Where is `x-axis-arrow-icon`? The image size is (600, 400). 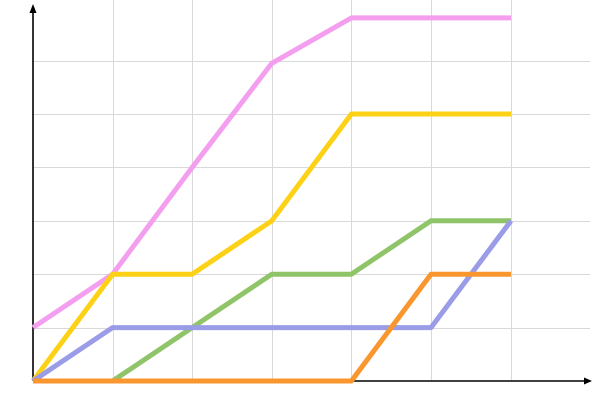 x-axis-arrow-icon is located at coordinates (588, 381).